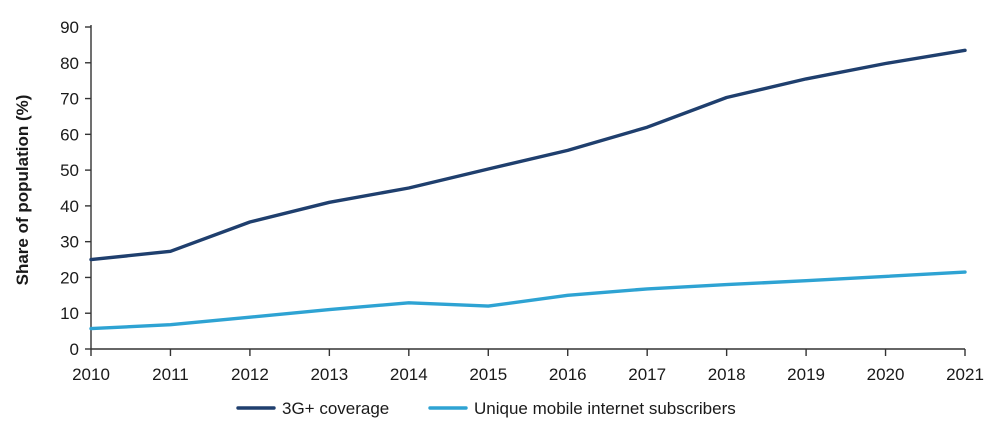  I want to click on y-axis-title: Share of population (%), so click(22, 190).